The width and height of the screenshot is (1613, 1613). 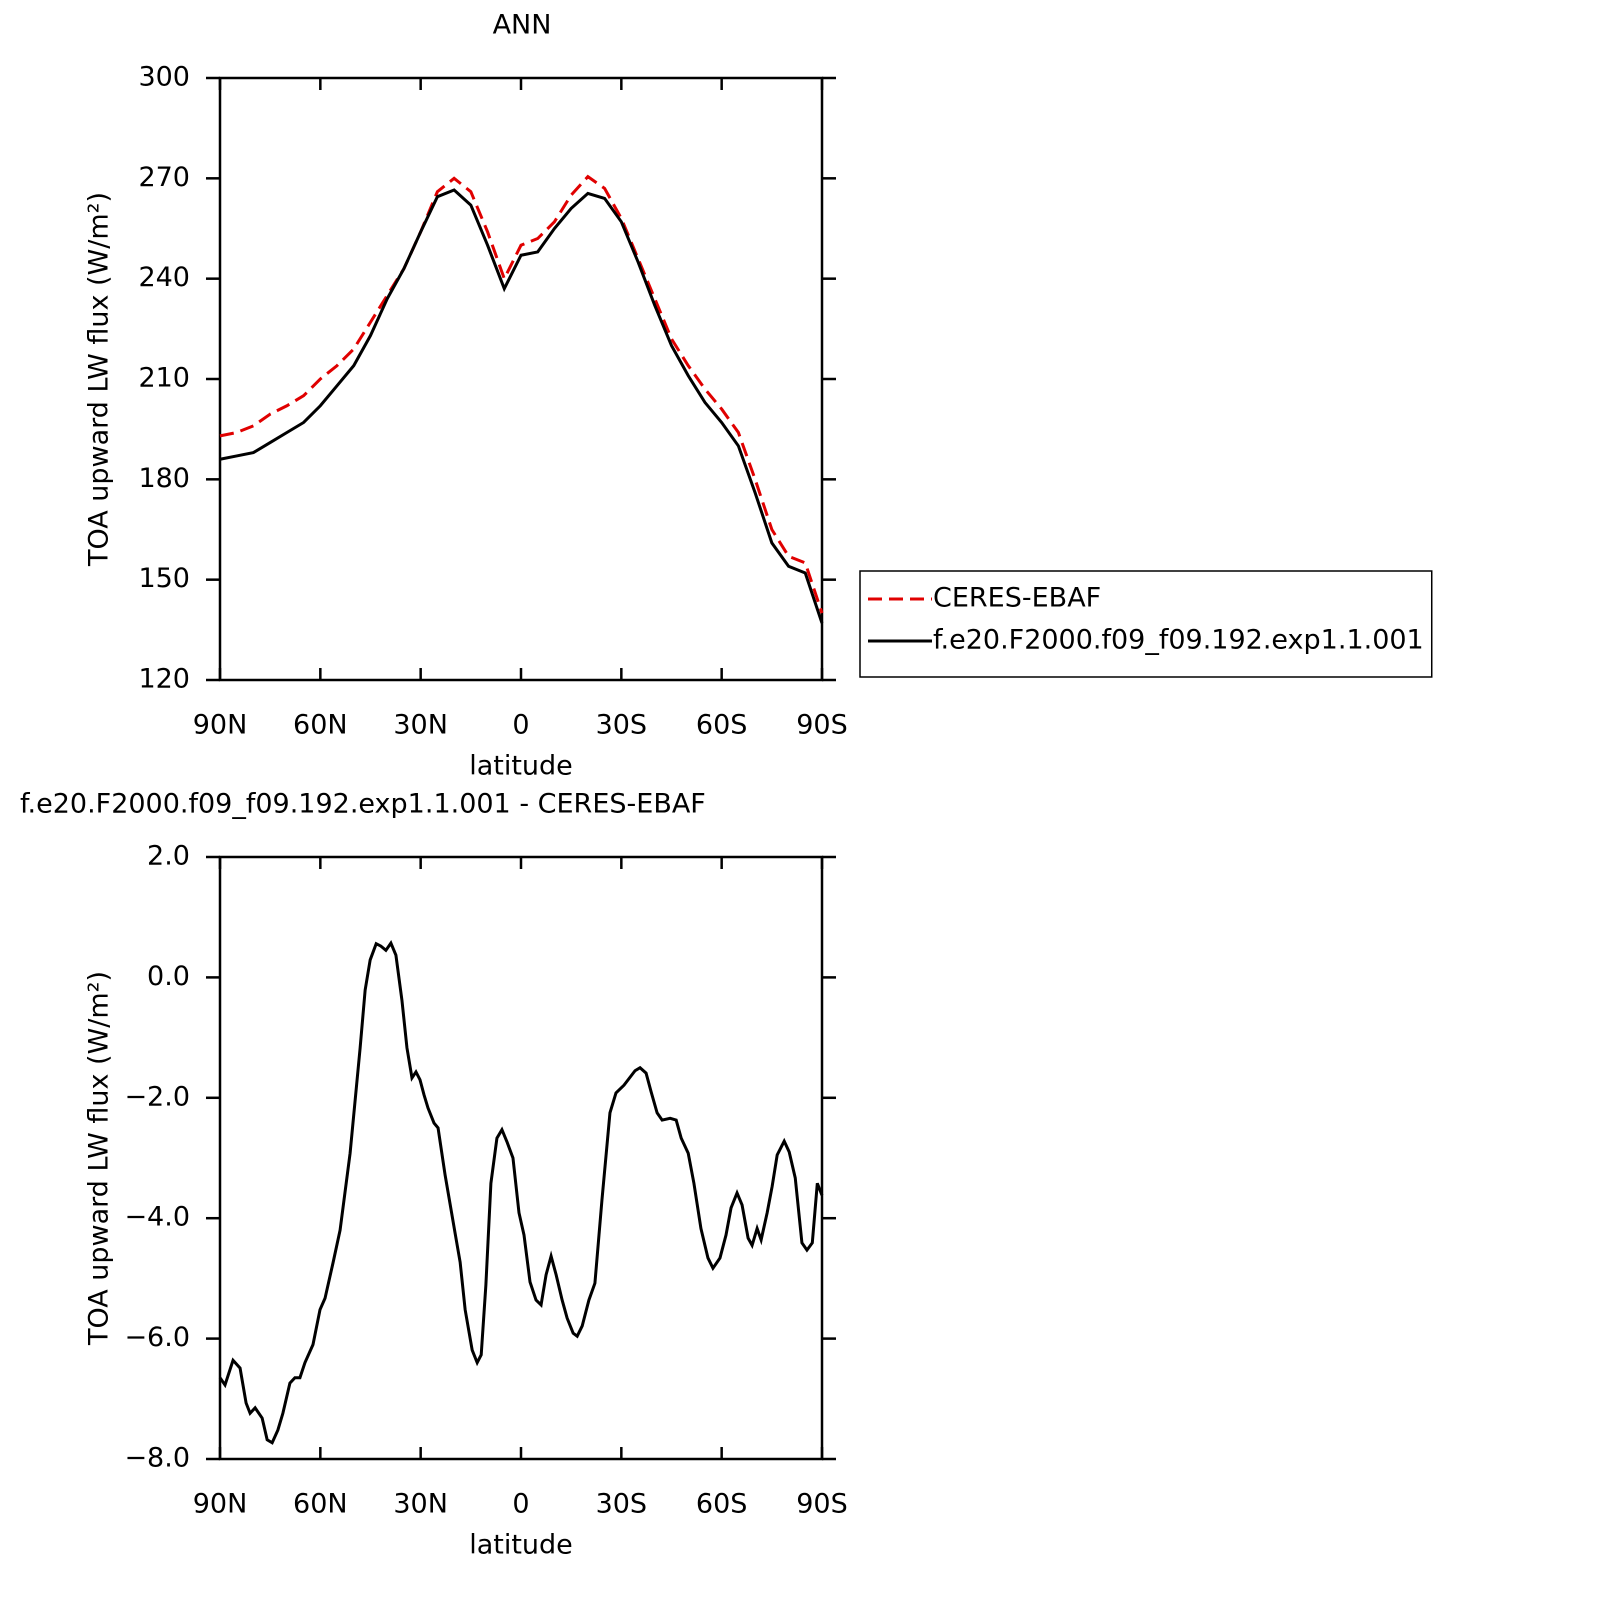 What do you see at coordinates (157, 1217) in the screenshot?
I see `y-tick-label: −4.0` at bounding box center [157, 1217].